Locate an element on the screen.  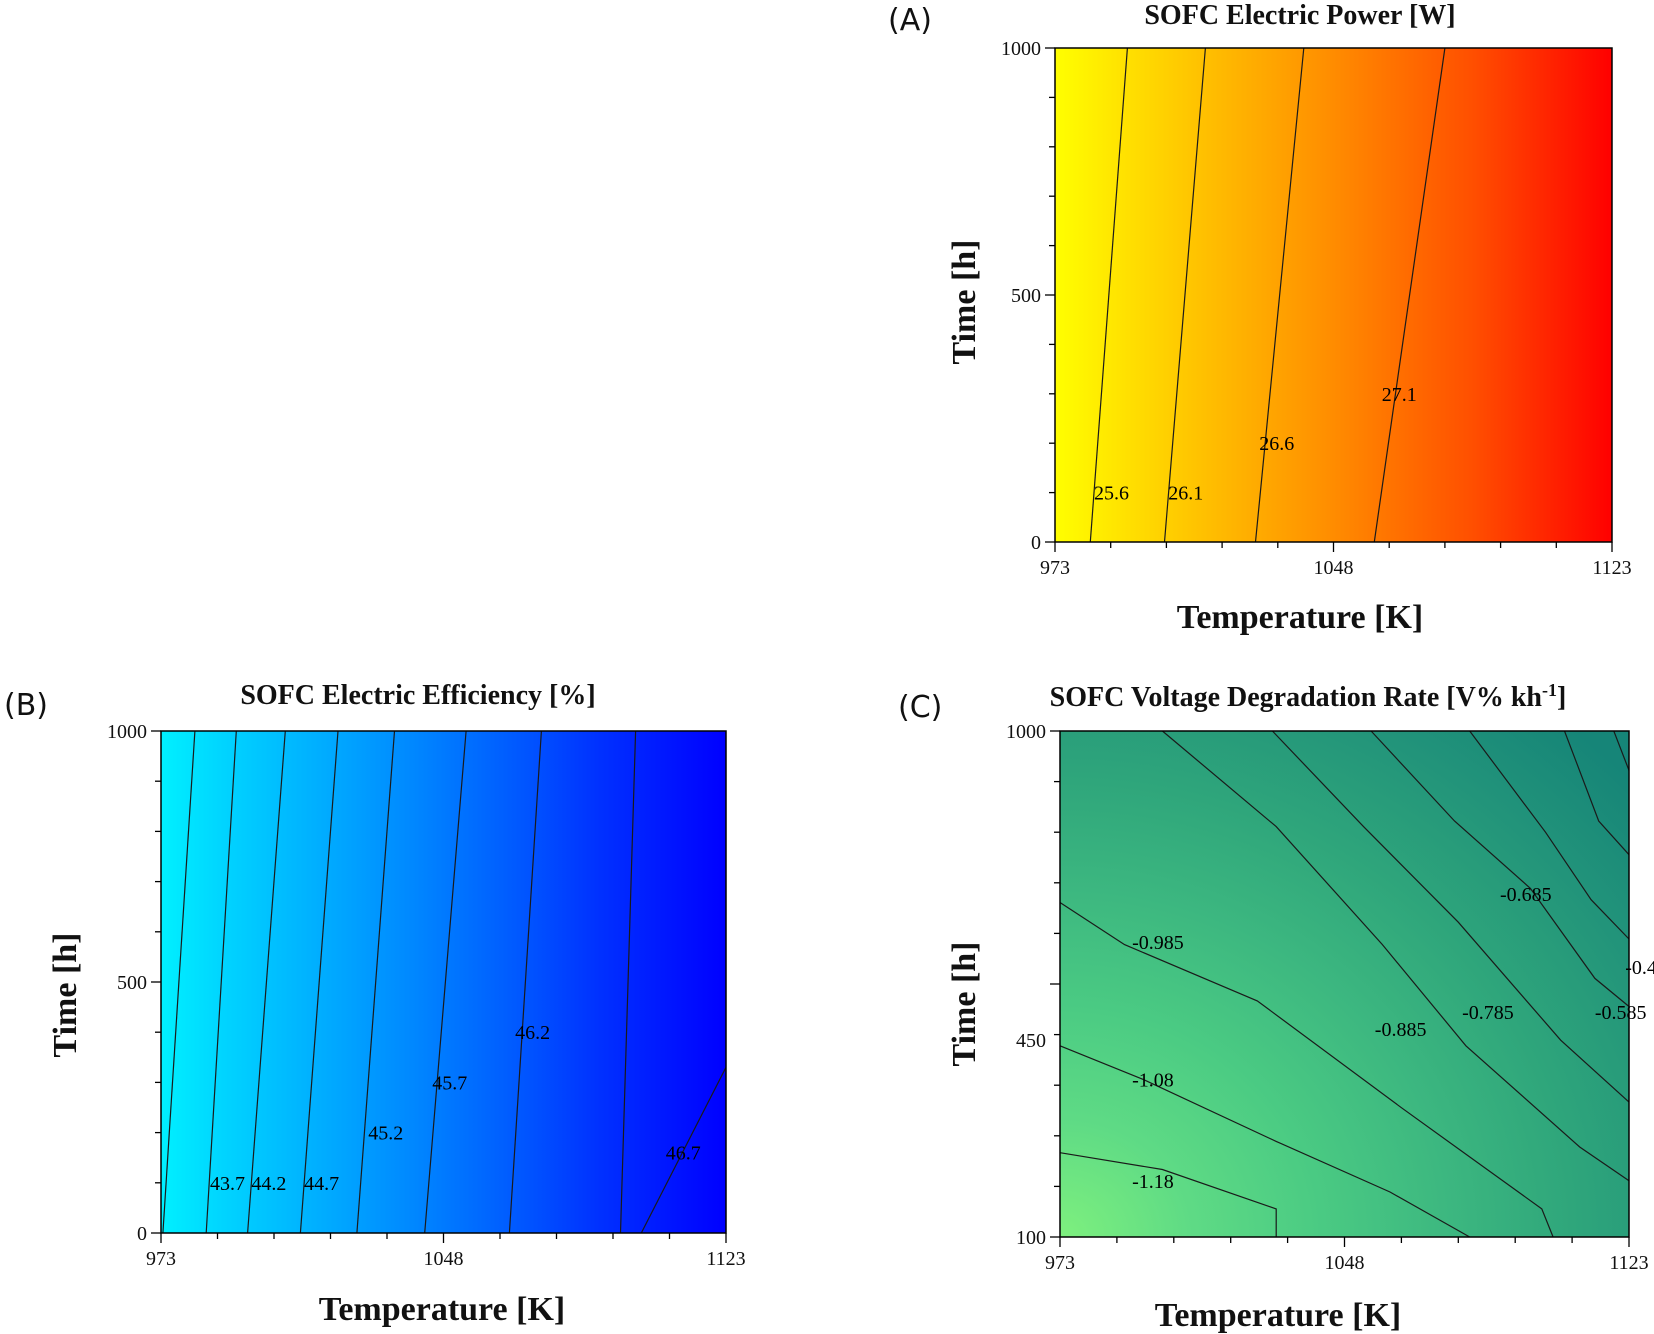
contour-label: 43.7 is located at coordinates (227, 1184).